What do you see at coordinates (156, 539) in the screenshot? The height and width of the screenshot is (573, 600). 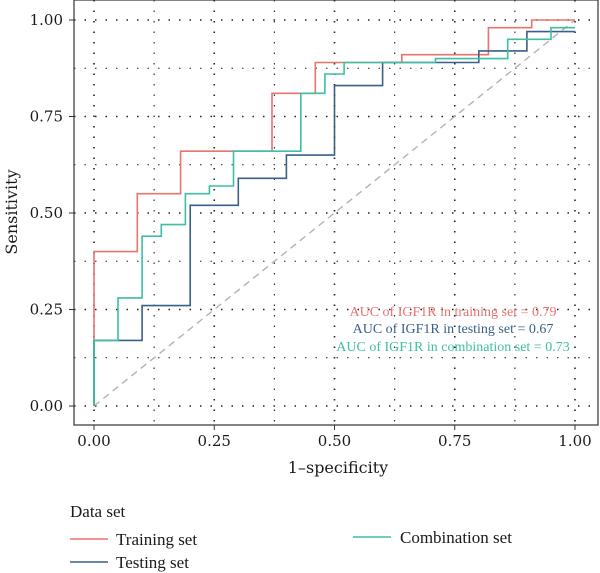 I see `legend-label-training: Training set` at bounding box center [156, 539].